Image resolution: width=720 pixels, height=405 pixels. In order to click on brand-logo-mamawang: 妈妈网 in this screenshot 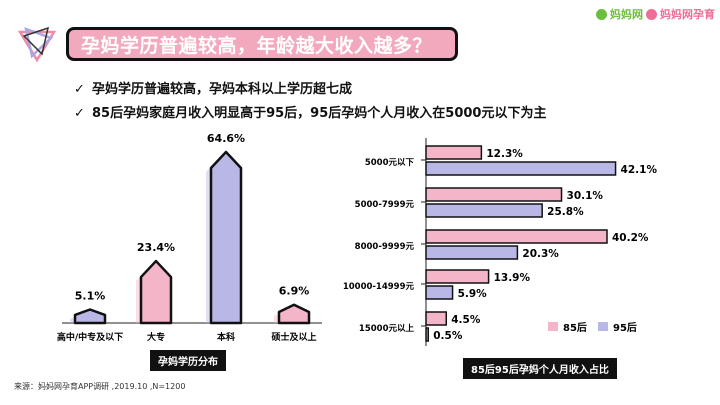, I will do `click(619, 14)`.